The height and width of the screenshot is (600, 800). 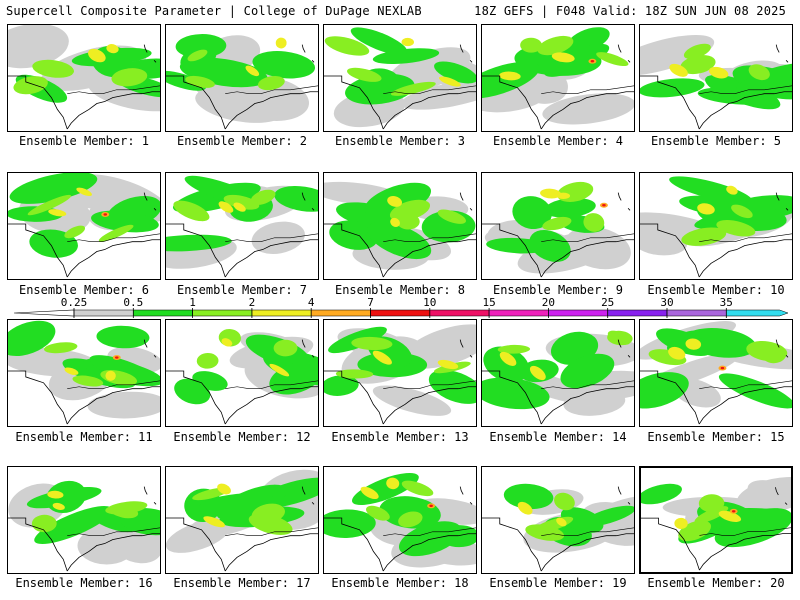 I want to click on panel-label: Ensemble Member: 10, so click(x=716, y=290).